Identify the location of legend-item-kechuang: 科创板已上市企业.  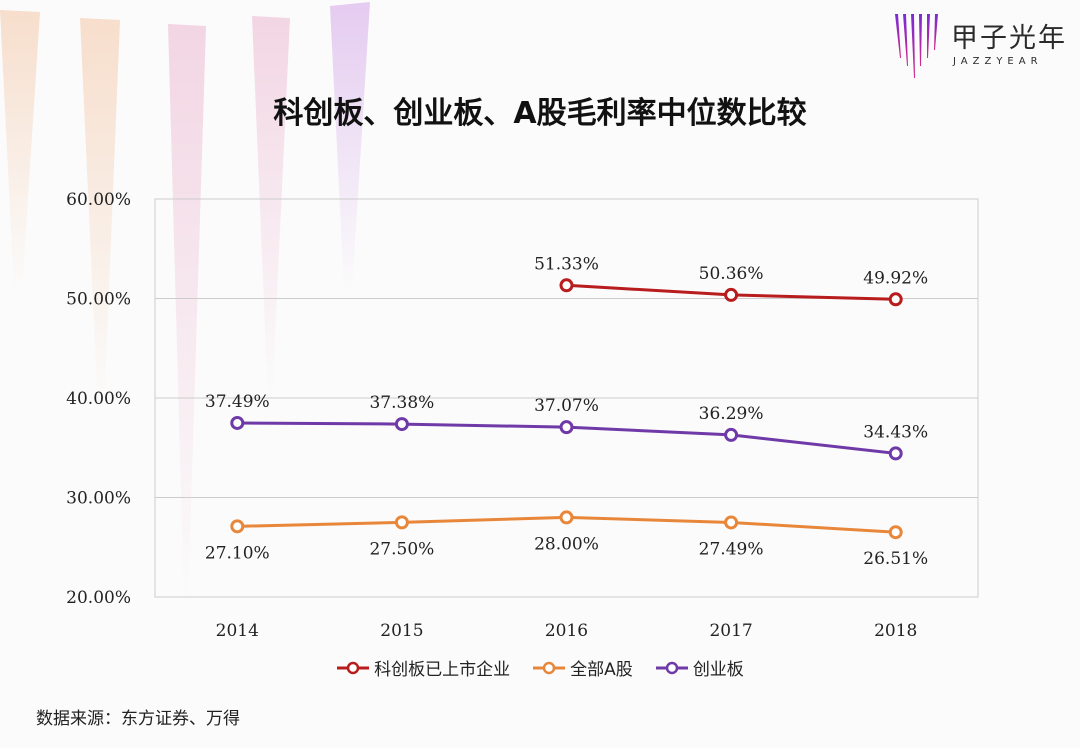
(423, 667).